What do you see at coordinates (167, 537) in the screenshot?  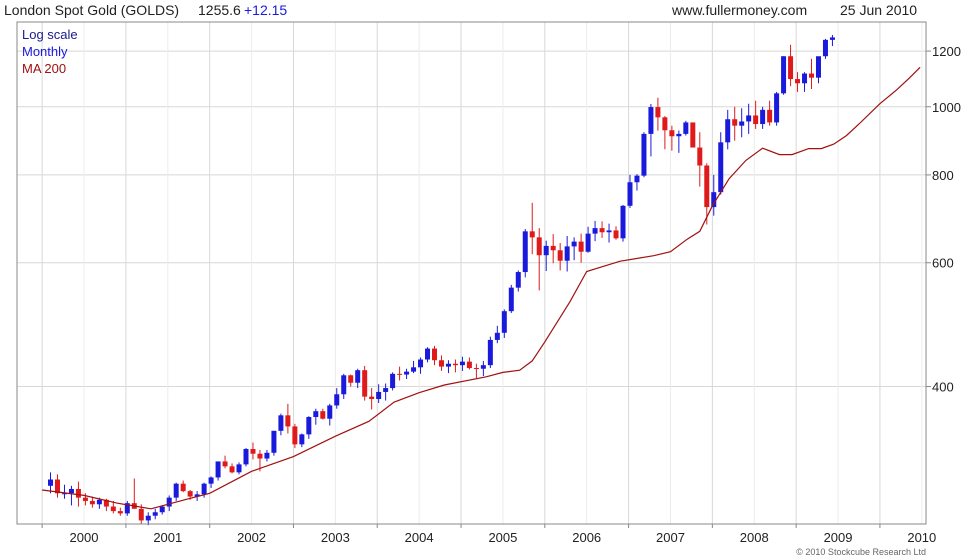 I see `x-tick-label: 2001` at bounding box center [167, 537].